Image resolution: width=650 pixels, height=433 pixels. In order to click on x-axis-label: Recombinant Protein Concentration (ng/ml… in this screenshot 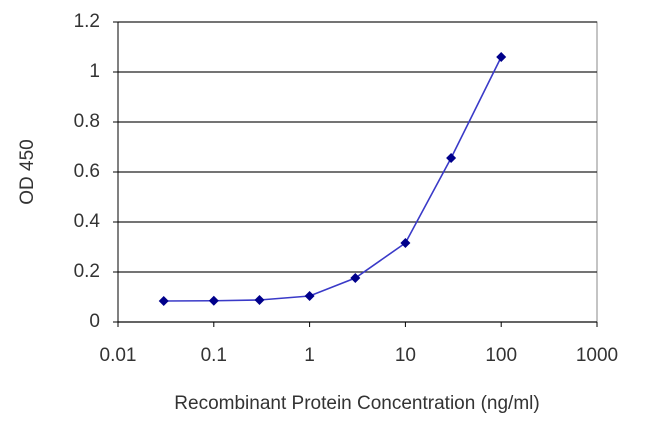, I will do `click(356, 403)`.